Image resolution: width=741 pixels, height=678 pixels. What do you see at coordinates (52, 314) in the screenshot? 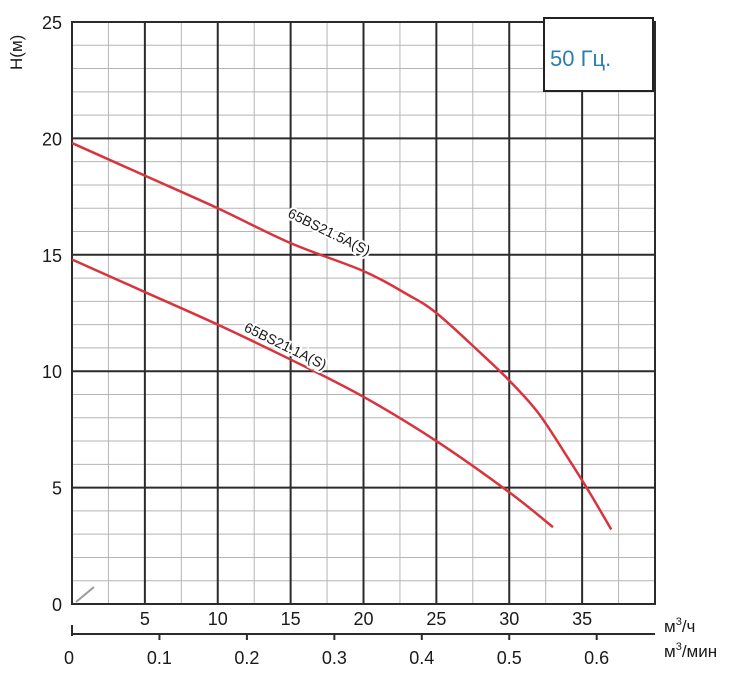
I see `y-axis-ticks: 0 5 10 15 20 25` at bounding box center [52, 314].